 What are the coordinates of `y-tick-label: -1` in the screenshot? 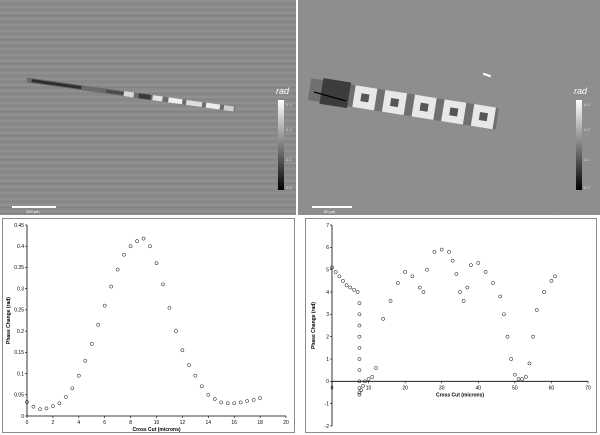 It's located at (327, 404).